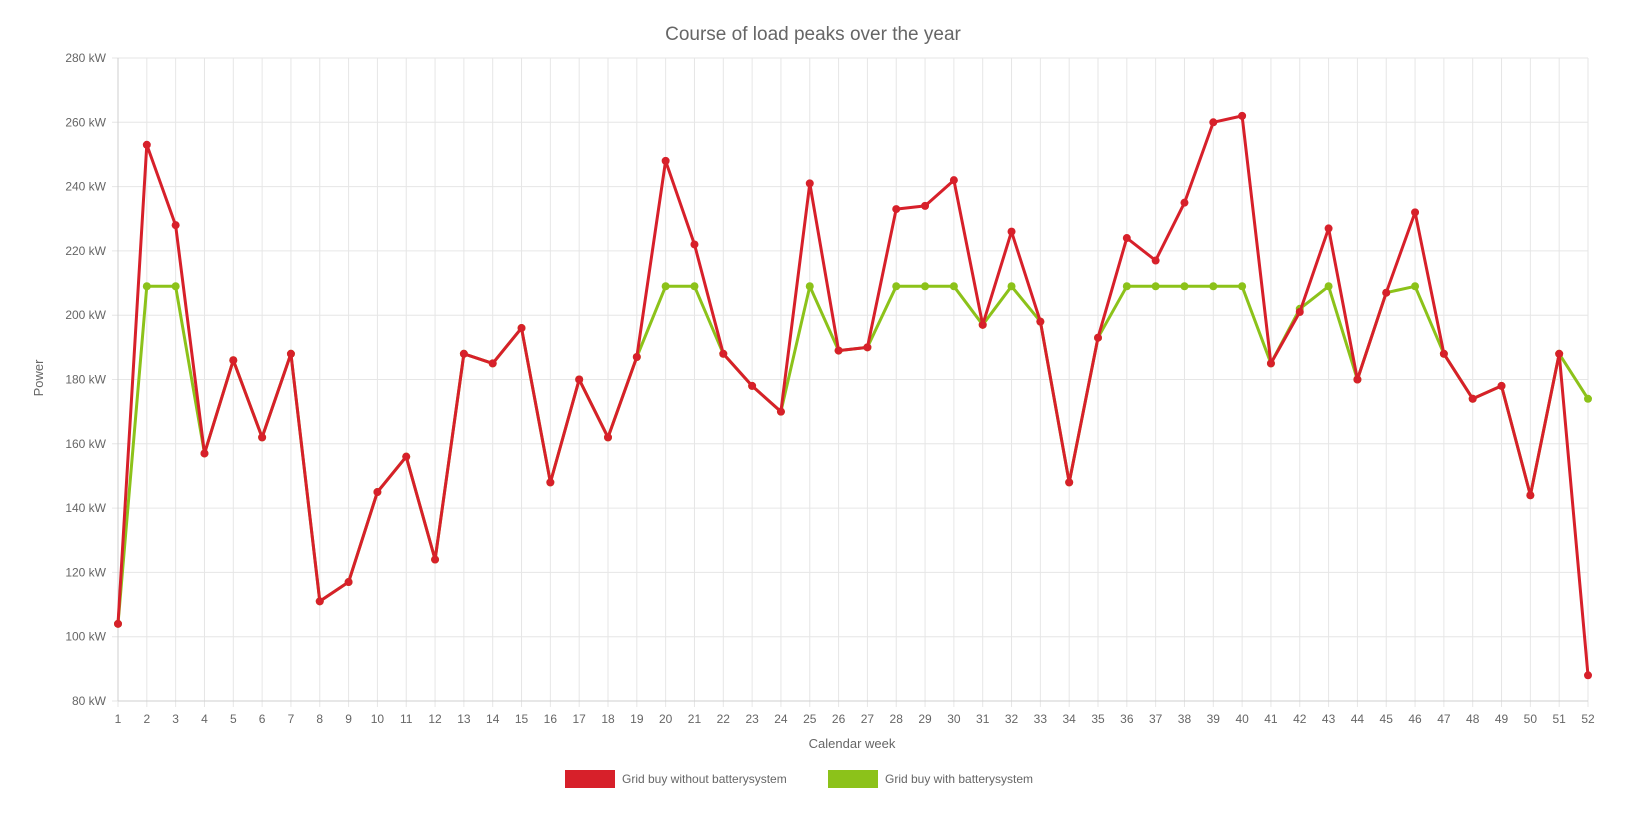 The image size is (1627, 821). What do you see at coordinates (118, 719) in the screenshot?
I see `x-tick-label: 1` at bounding box center [118, 719].